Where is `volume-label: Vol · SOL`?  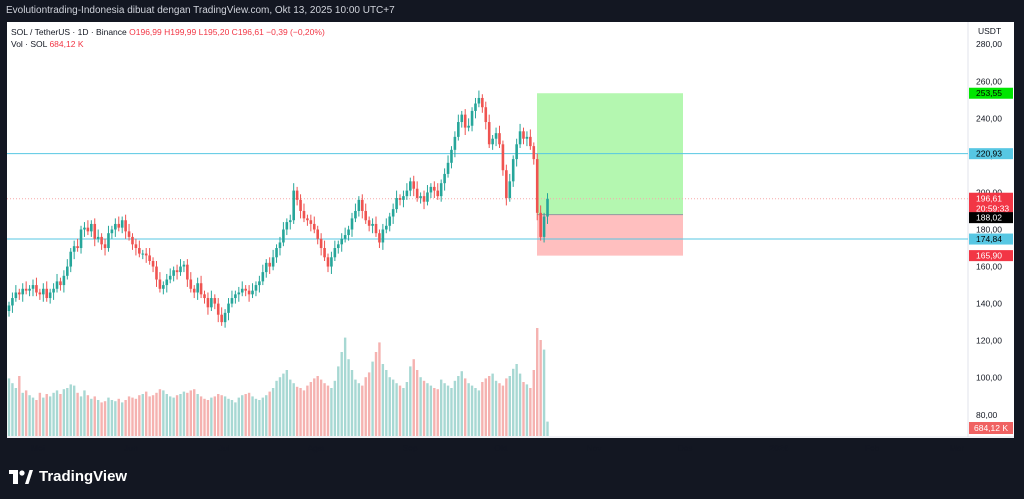
volume-label: Vol · SOL is located at coordinates (29, 44).